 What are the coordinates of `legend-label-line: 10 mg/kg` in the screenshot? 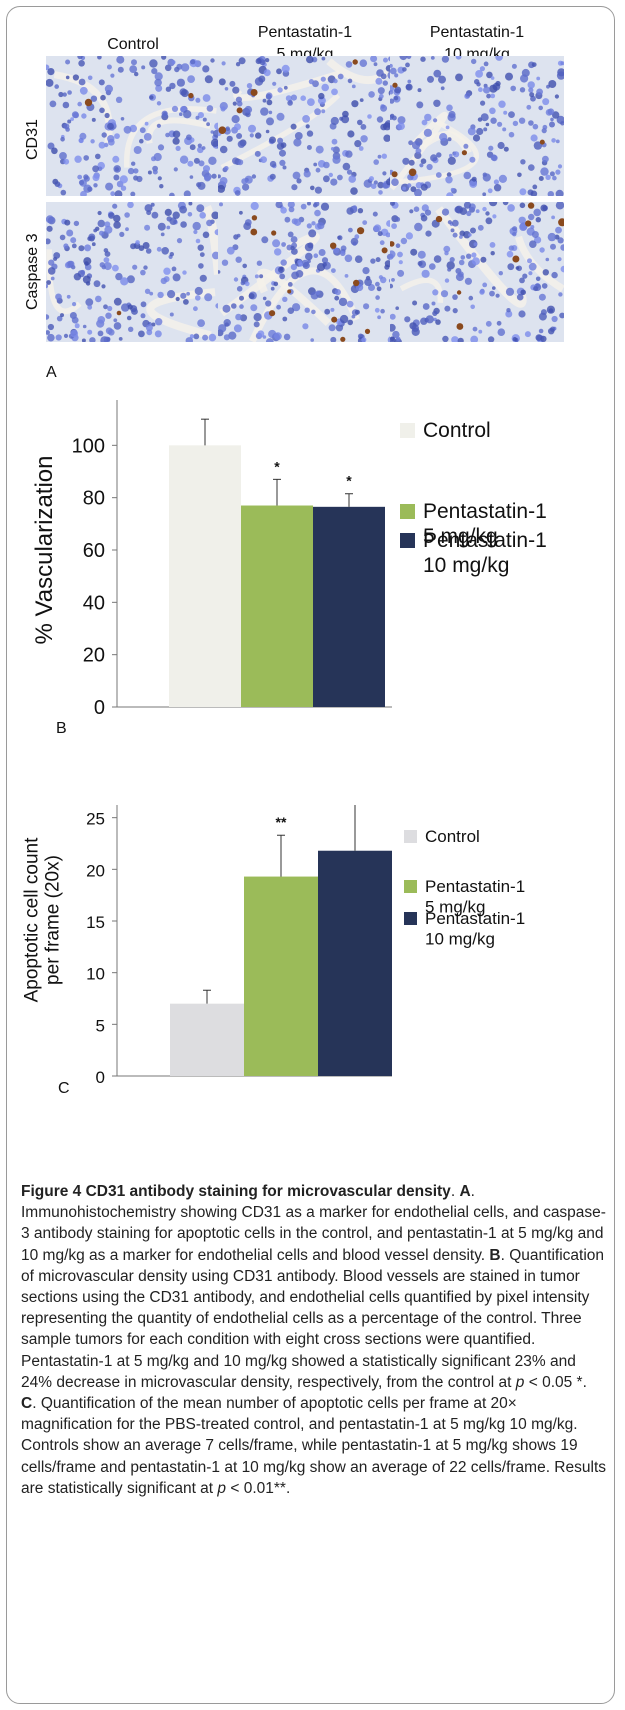 It's located at (466, 565).